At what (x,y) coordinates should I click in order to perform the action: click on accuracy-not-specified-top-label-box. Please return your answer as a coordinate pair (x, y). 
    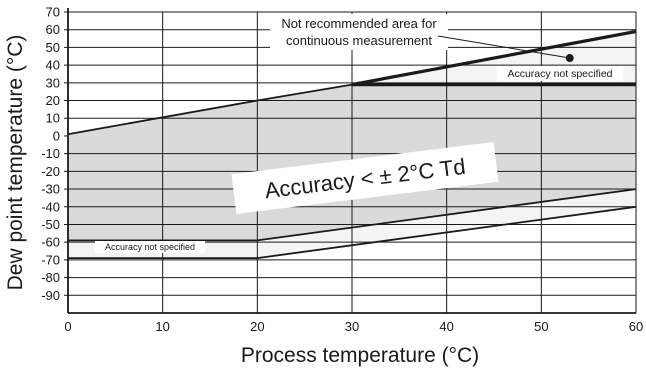
    Looking at the image, I should click on (560, 73).